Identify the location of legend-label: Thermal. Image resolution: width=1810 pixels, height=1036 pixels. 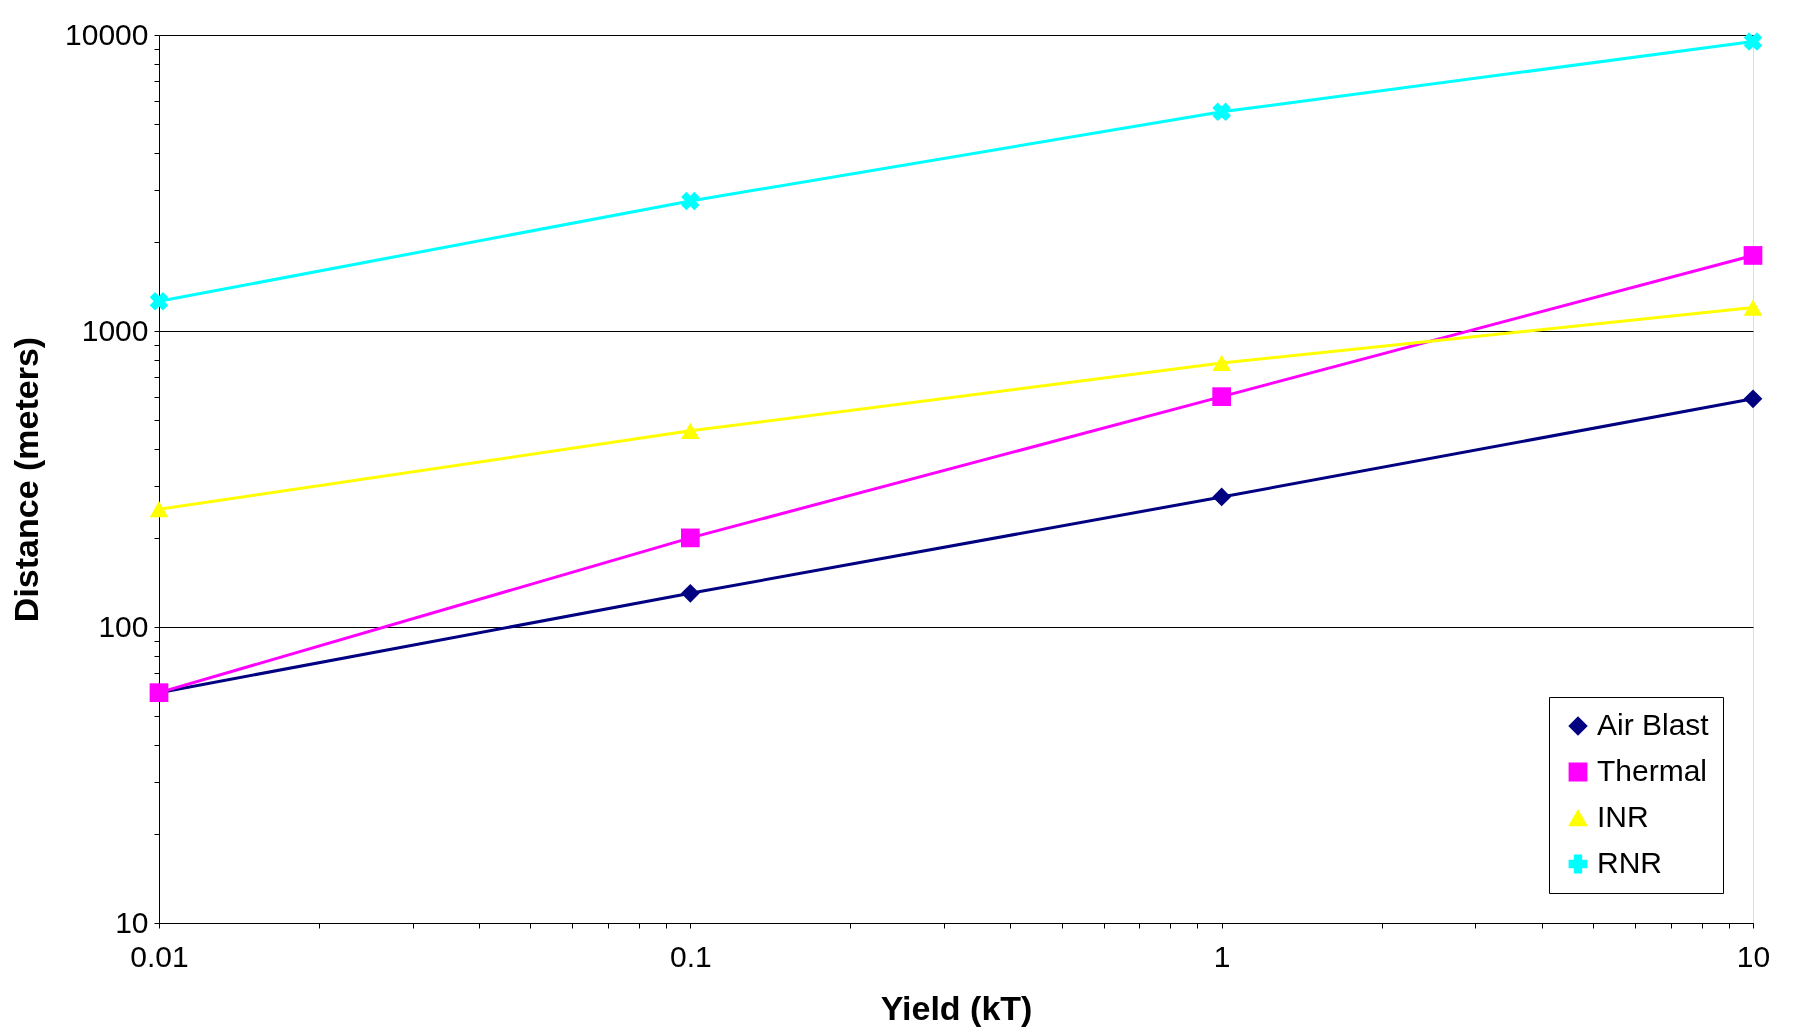
(1652, 770).